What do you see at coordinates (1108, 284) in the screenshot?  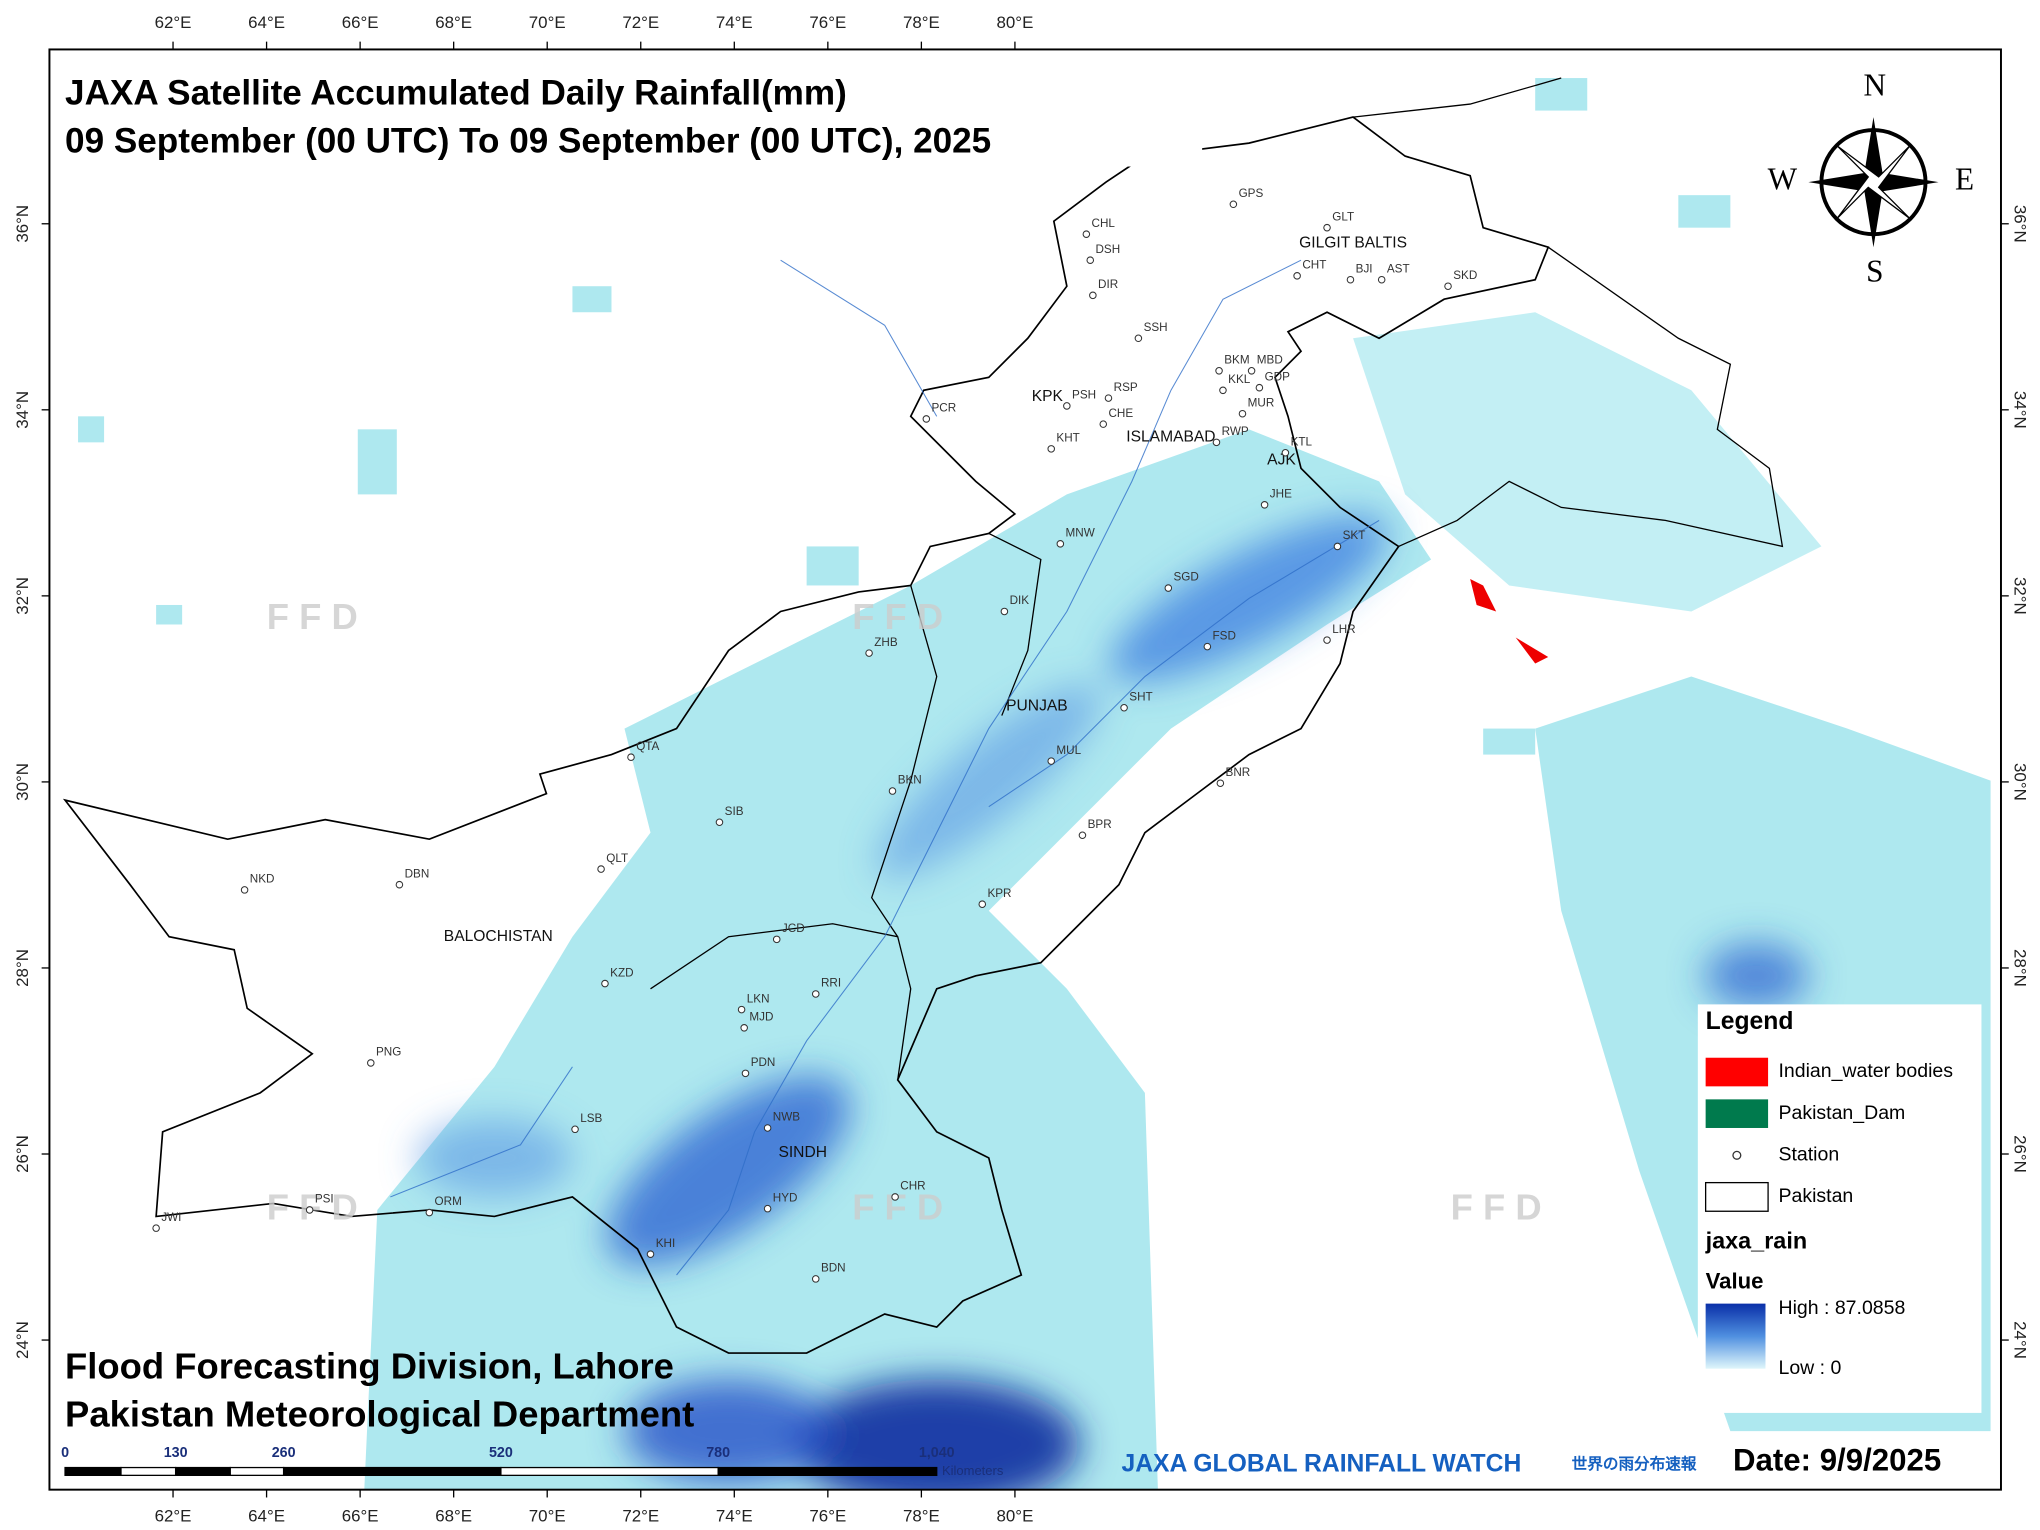 I see `station-label: DIR` at bounding box center [1108, 284].